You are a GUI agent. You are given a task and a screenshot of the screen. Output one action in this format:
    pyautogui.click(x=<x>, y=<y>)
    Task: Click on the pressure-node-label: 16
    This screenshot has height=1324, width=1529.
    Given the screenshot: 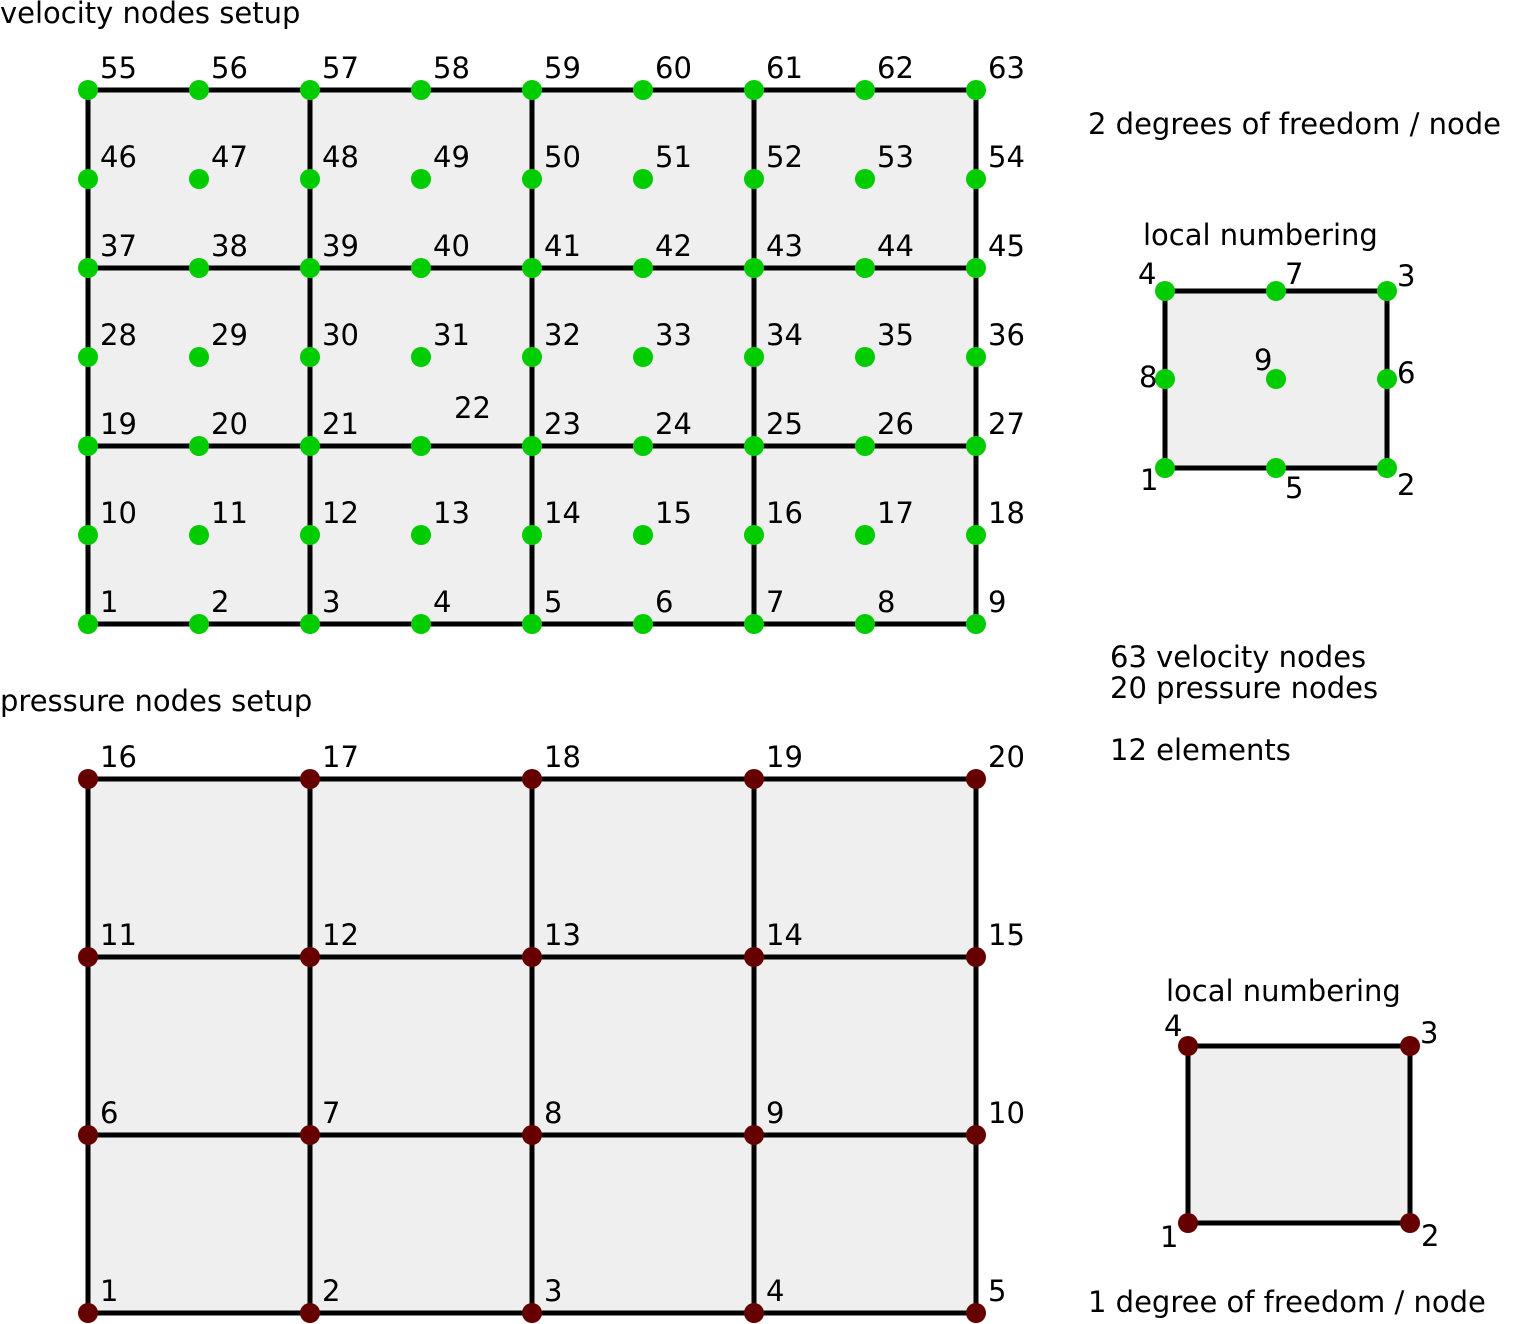 What is the action you would take?
    pyautogui.click(x=118, y=757)
    